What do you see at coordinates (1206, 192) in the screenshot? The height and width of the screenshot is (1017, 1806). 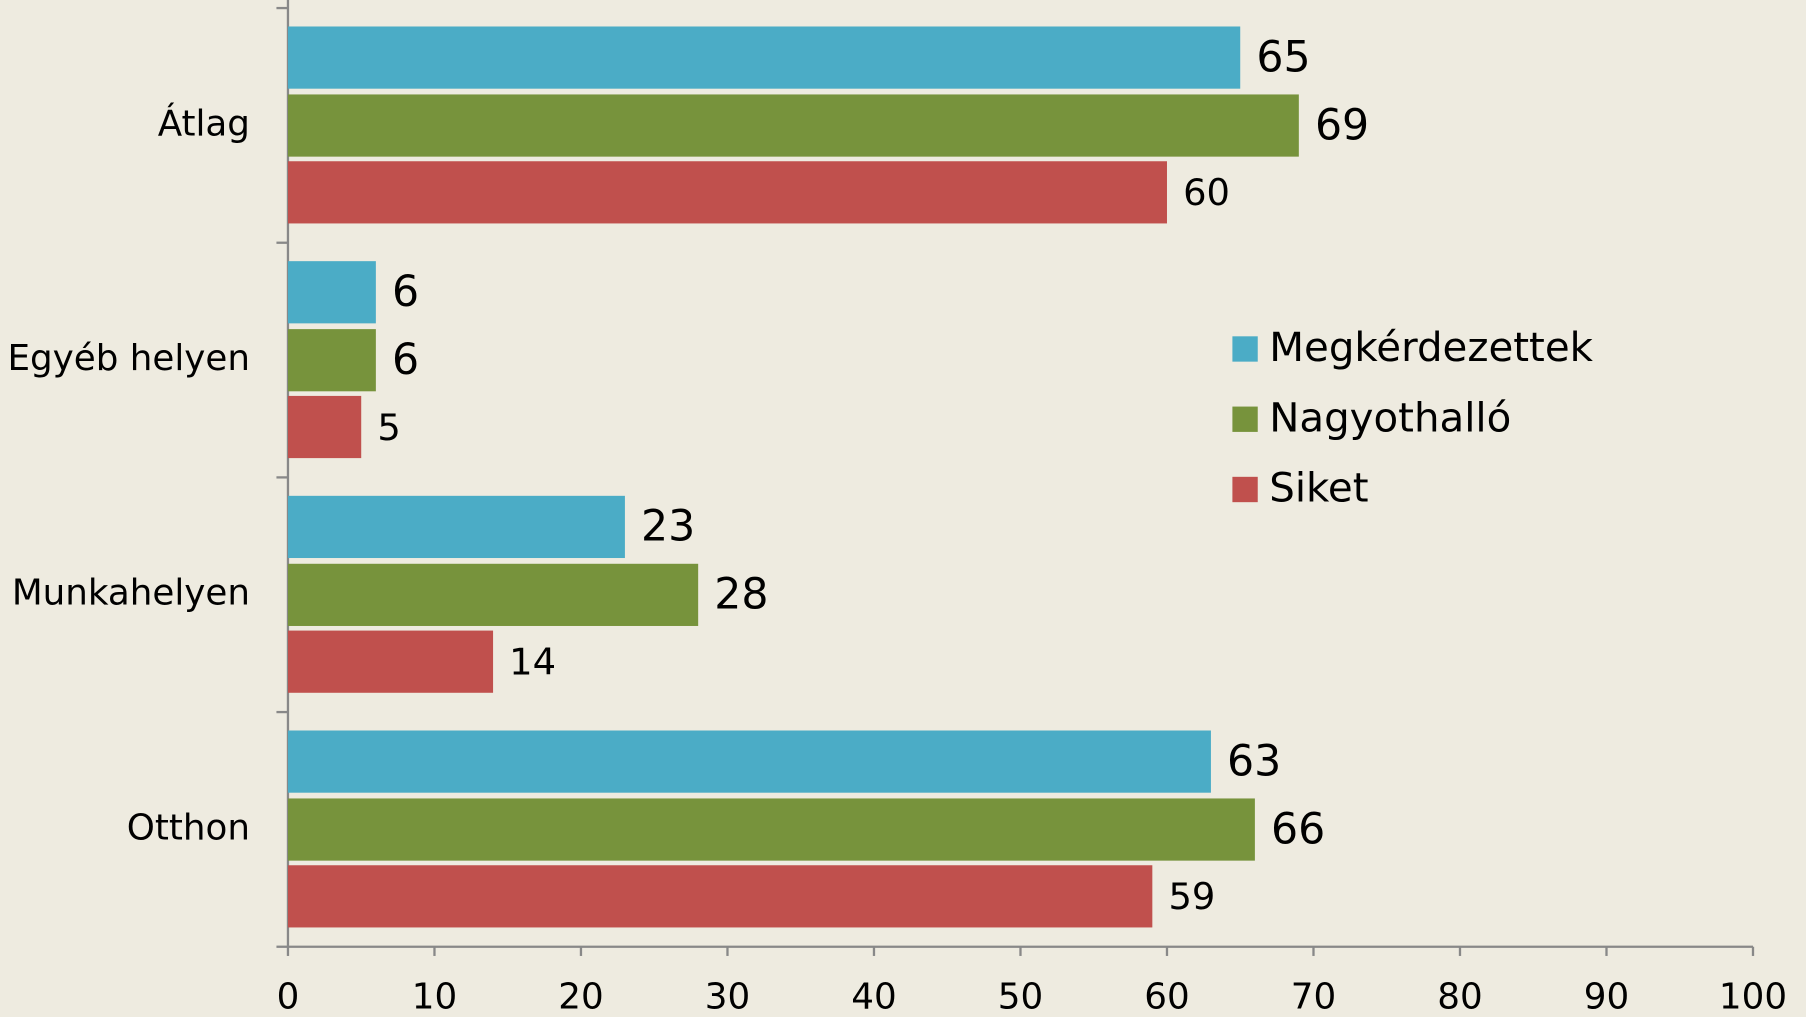 I see `data-label: 60` at bounding box center [1206, 192].